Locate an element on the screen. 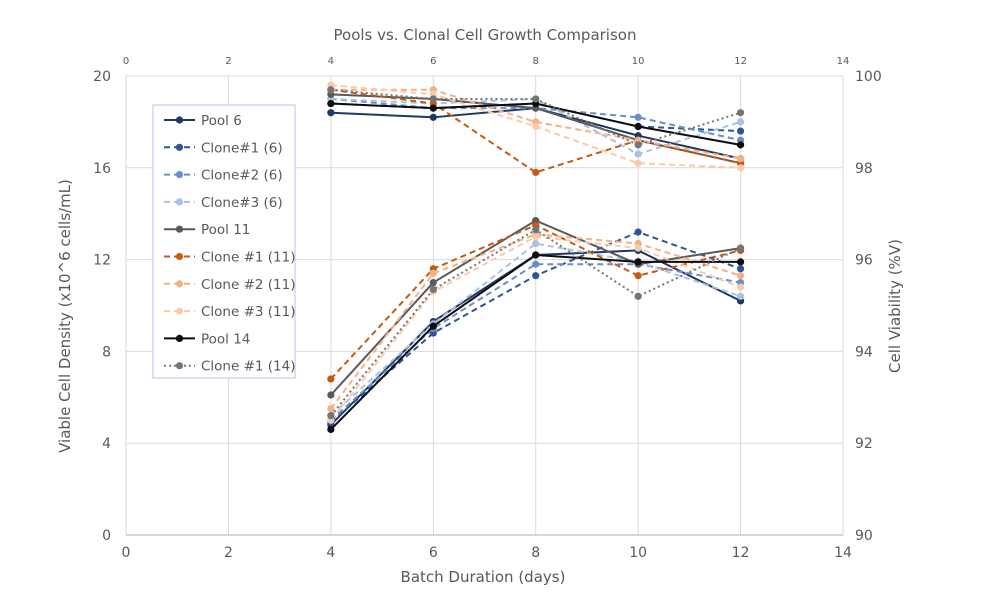 The width and height of the screenshot is (1000, 601). legend-label: Pool 14 is located at coordinates (225, 339).